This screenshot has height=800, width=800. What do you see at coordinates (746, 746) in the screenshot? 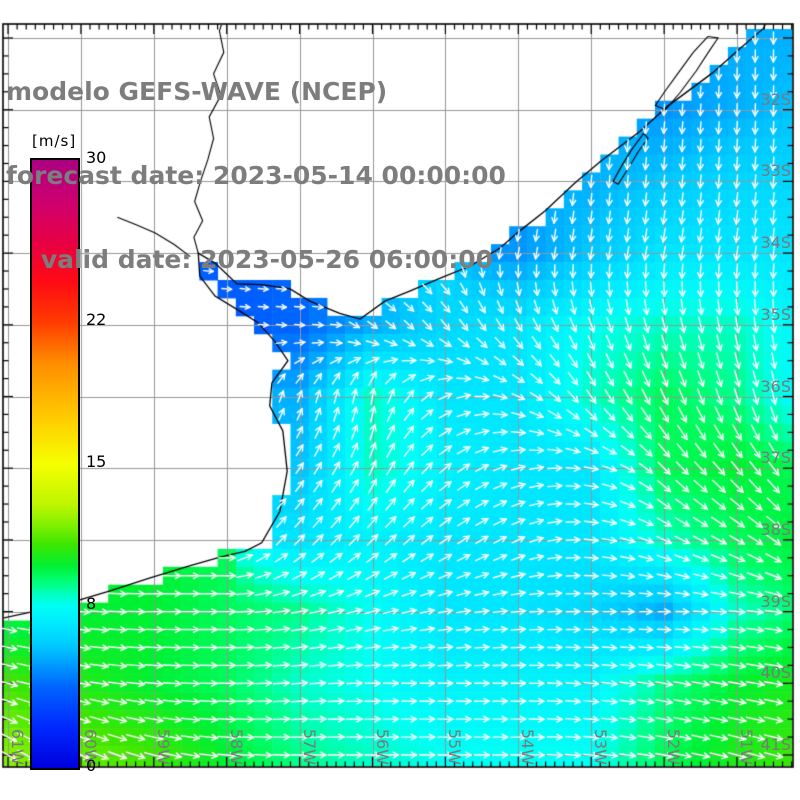
I see `lon-label: 51W` at bounding box center [746, 746].